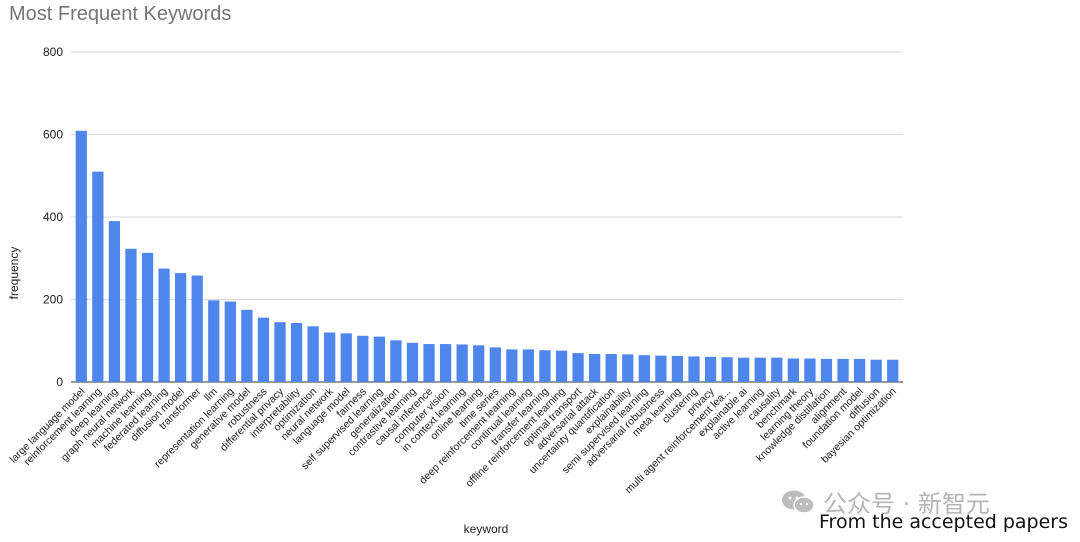 The image size is (1080, 542). I want to click on y-tick-label: 600, so click(53, 135).